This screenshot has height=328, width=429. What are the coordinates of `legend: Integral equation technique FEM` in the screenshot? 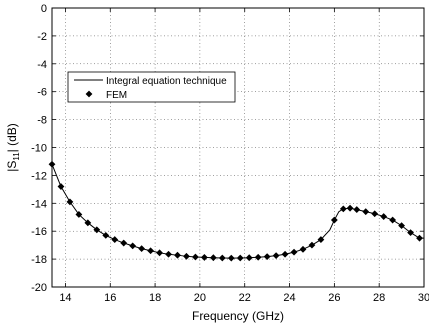 It's located at (151, 87).